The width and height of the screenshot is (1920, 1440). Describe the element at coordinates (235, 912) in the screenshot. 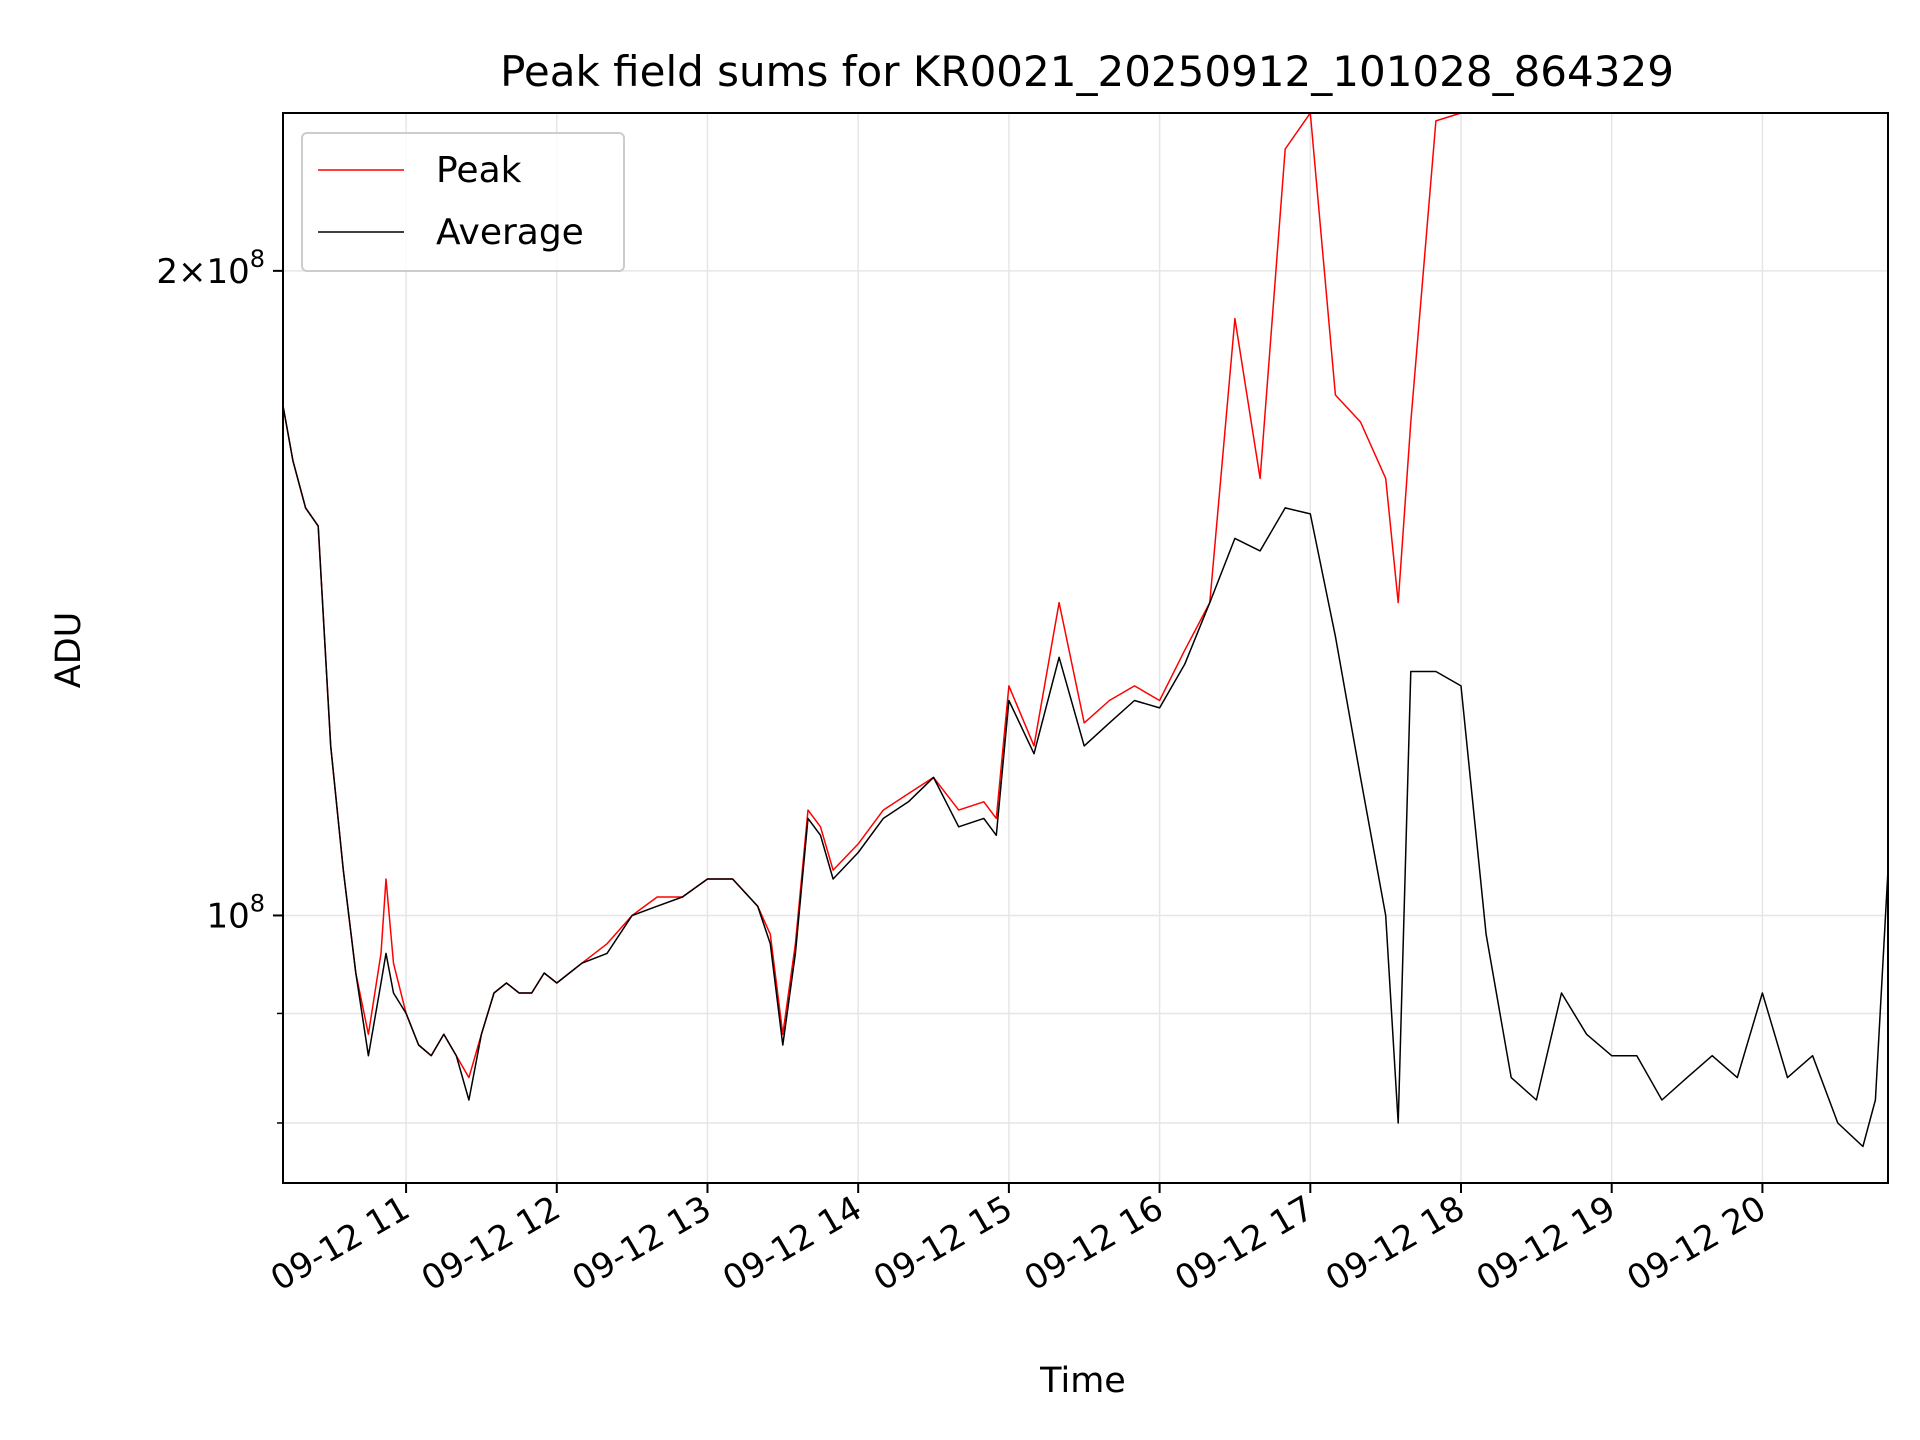

I see `y-tick-label: 108` at that location.